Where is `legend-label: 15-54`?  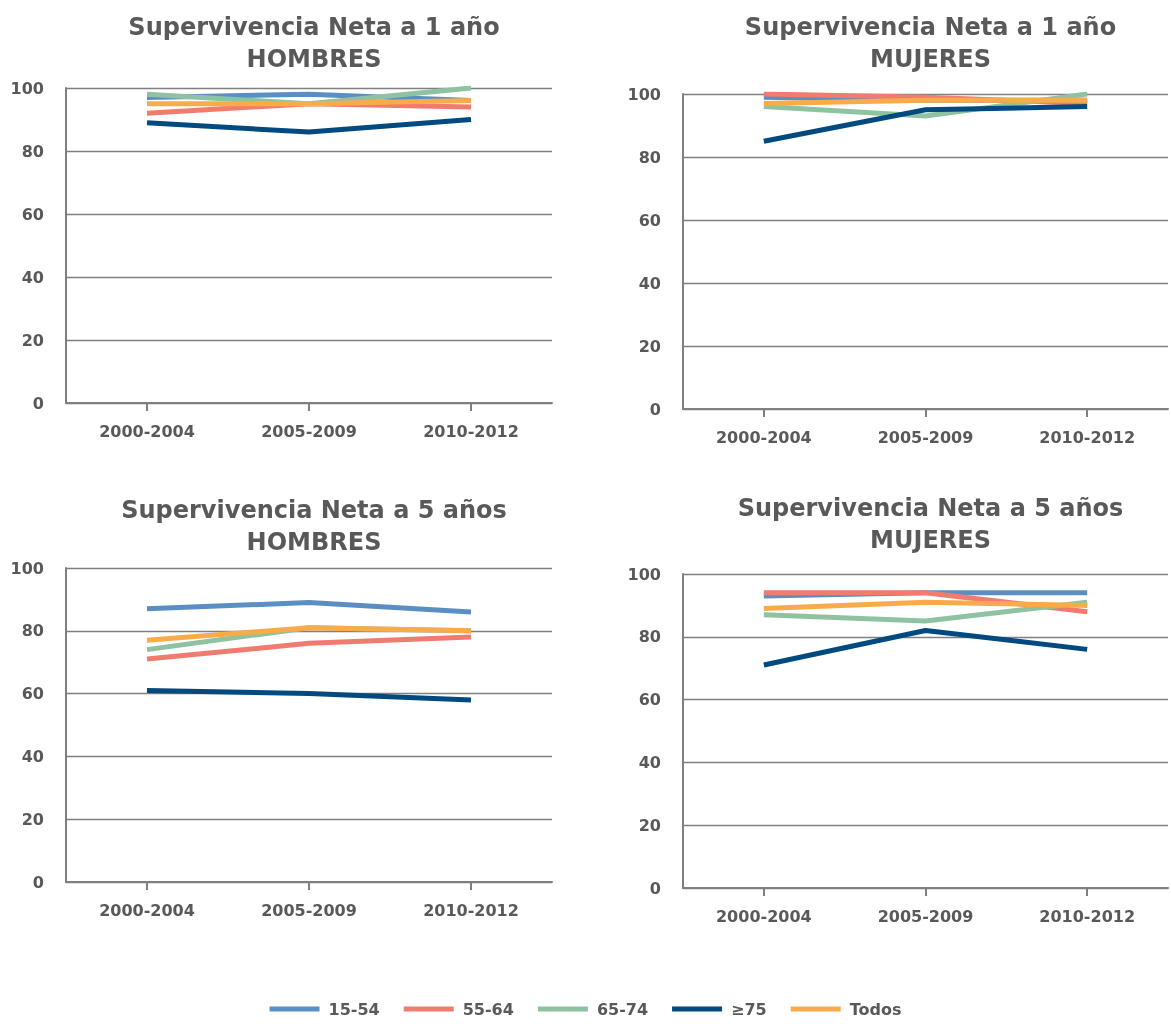 legend-label: 15-54 is located at coordinates (354, 1009).